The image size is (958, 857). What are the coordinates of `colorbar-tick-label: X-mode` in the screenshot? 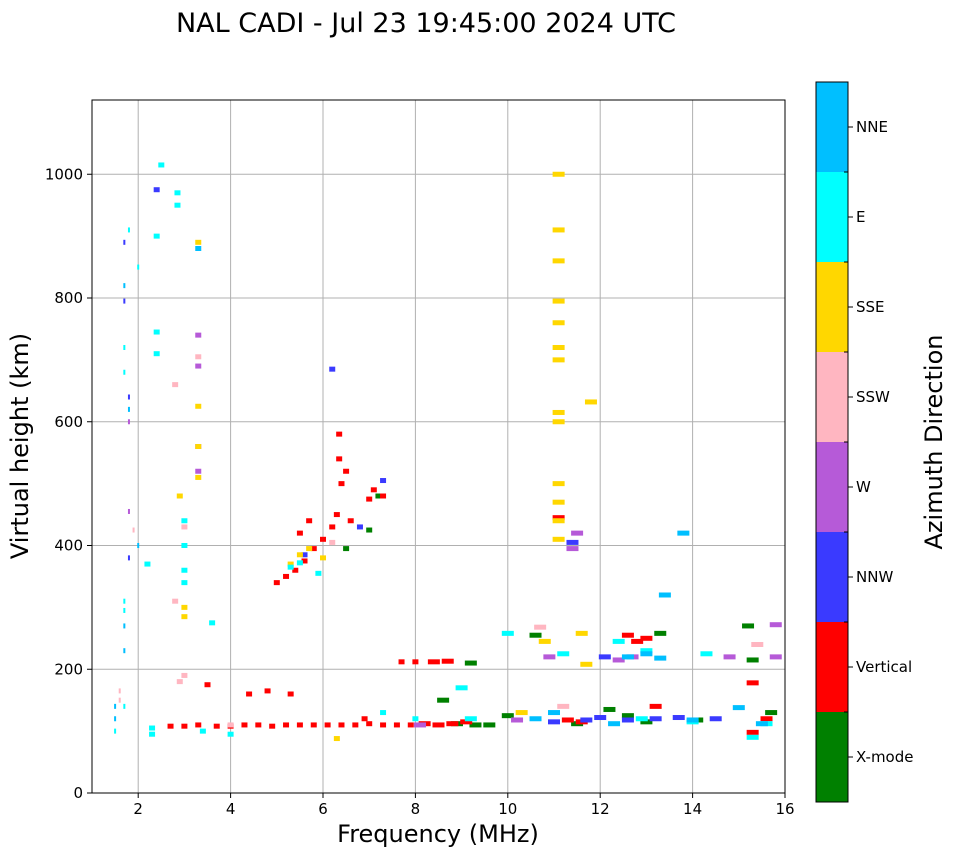 It's located at (884, 757).